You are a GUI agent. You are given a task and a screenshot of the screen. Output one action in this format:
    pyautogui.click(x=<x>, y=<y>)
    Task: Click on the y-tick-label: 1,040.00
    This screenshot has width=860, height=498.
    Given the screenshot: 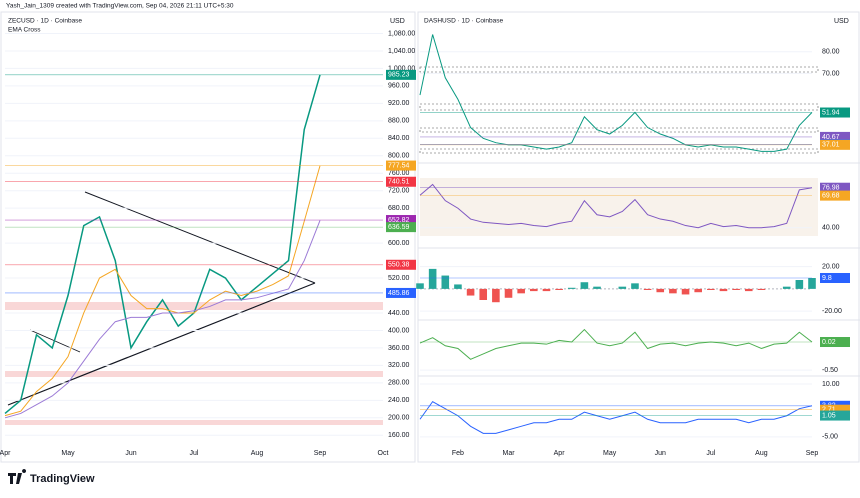 What is the action you would take?
    pyautogui.click(x=401, y=51)
    